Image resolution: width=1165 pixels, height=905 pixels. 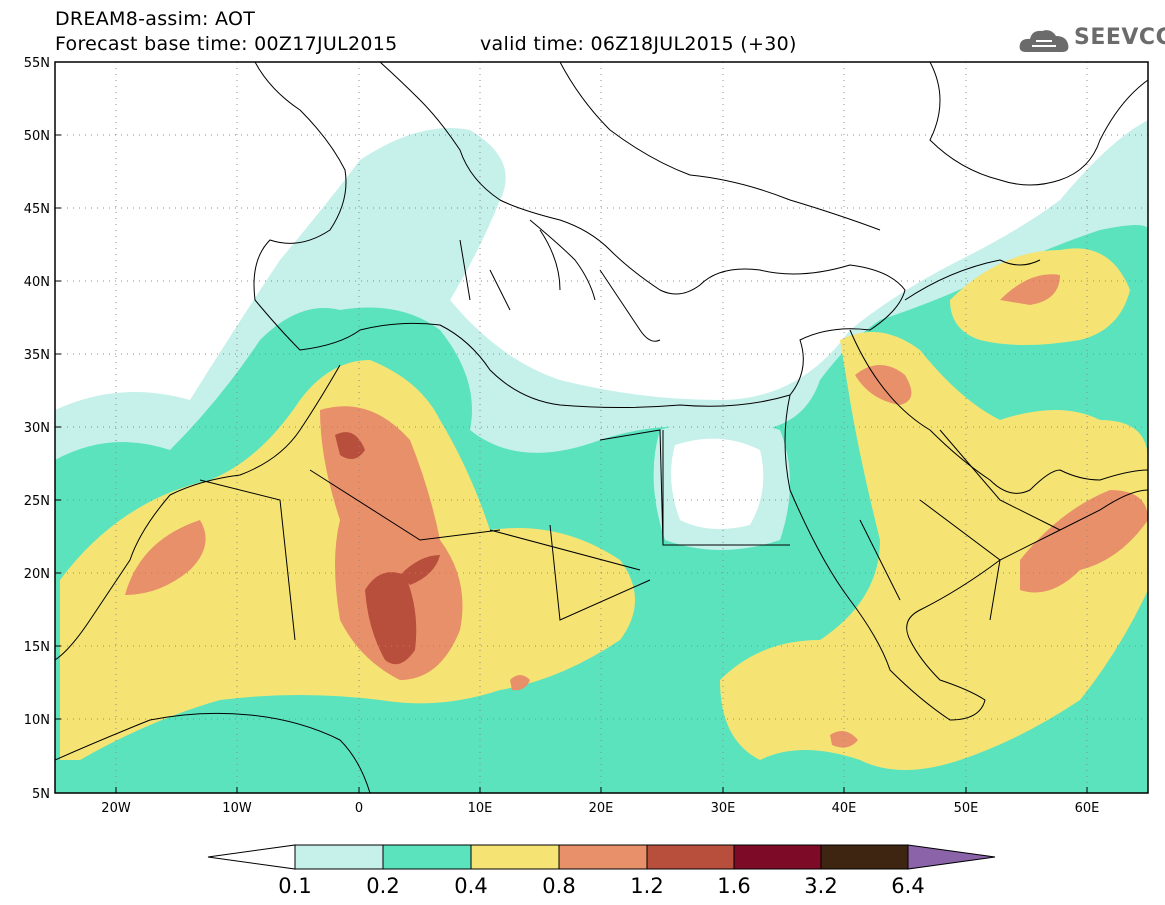 I want to click on lat-label: 5N, so click(x=41, y=794).